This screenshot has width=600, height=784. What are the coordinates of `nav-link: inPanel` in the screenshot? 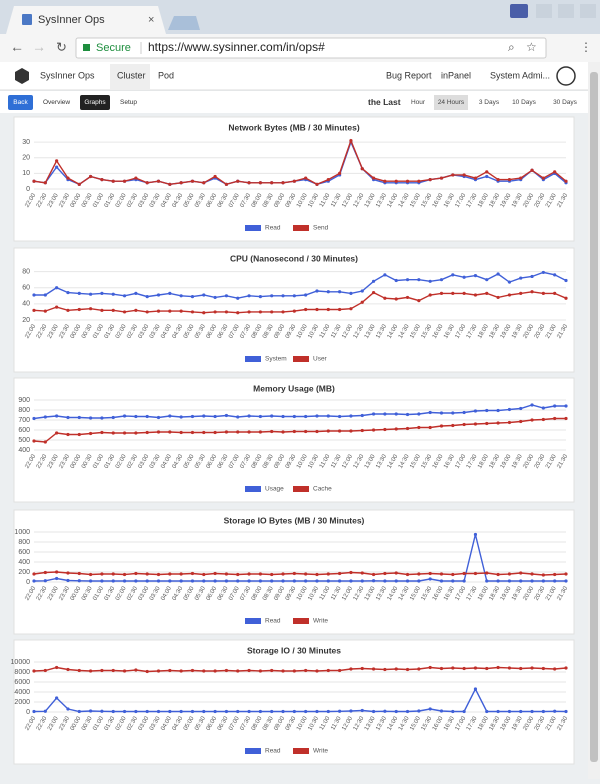 It's located at (456, 75).